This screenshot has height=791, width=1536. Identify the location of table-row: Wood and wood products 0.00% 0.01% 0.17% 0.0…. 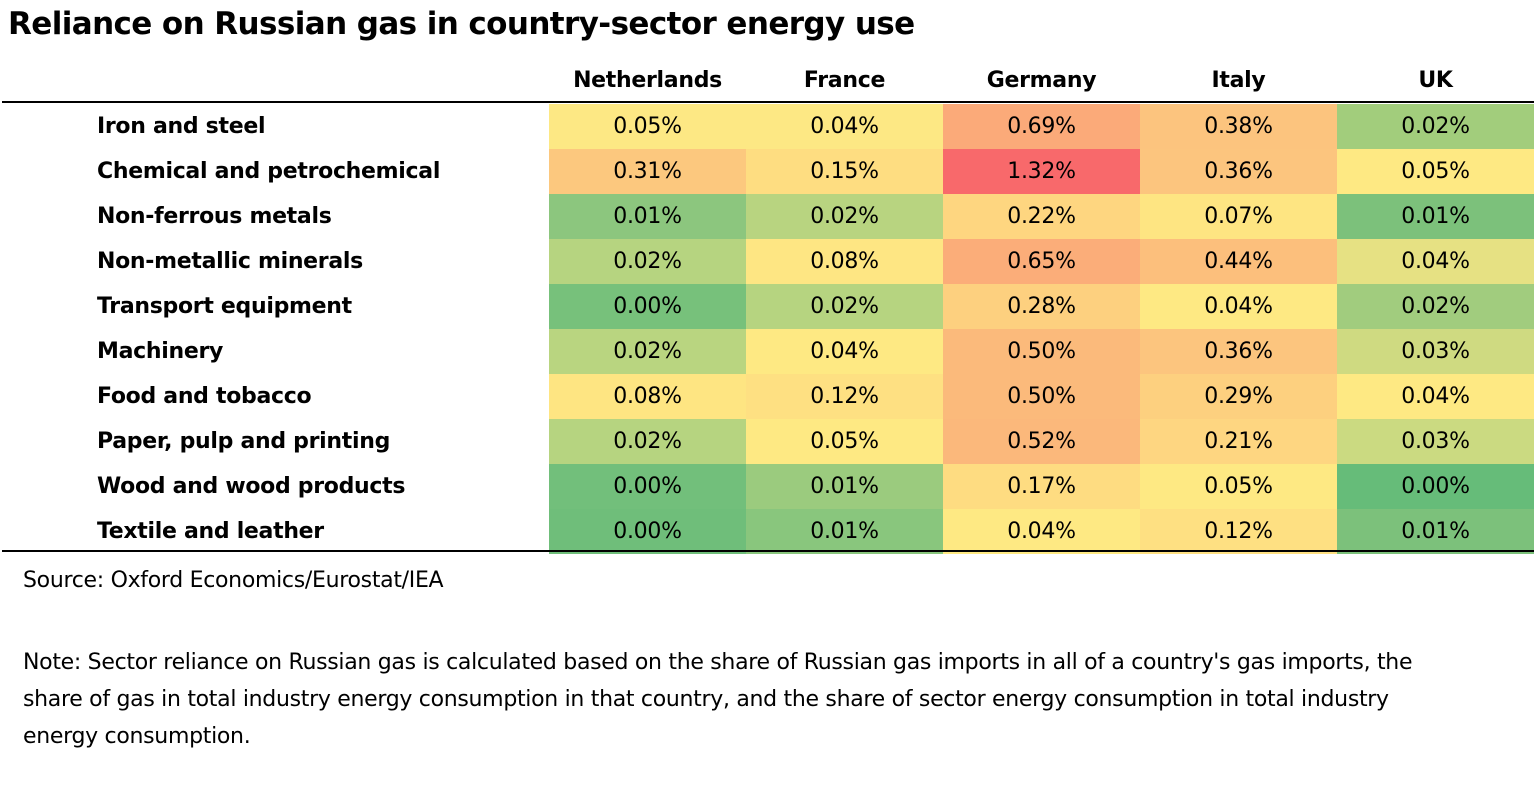
(768, 486).